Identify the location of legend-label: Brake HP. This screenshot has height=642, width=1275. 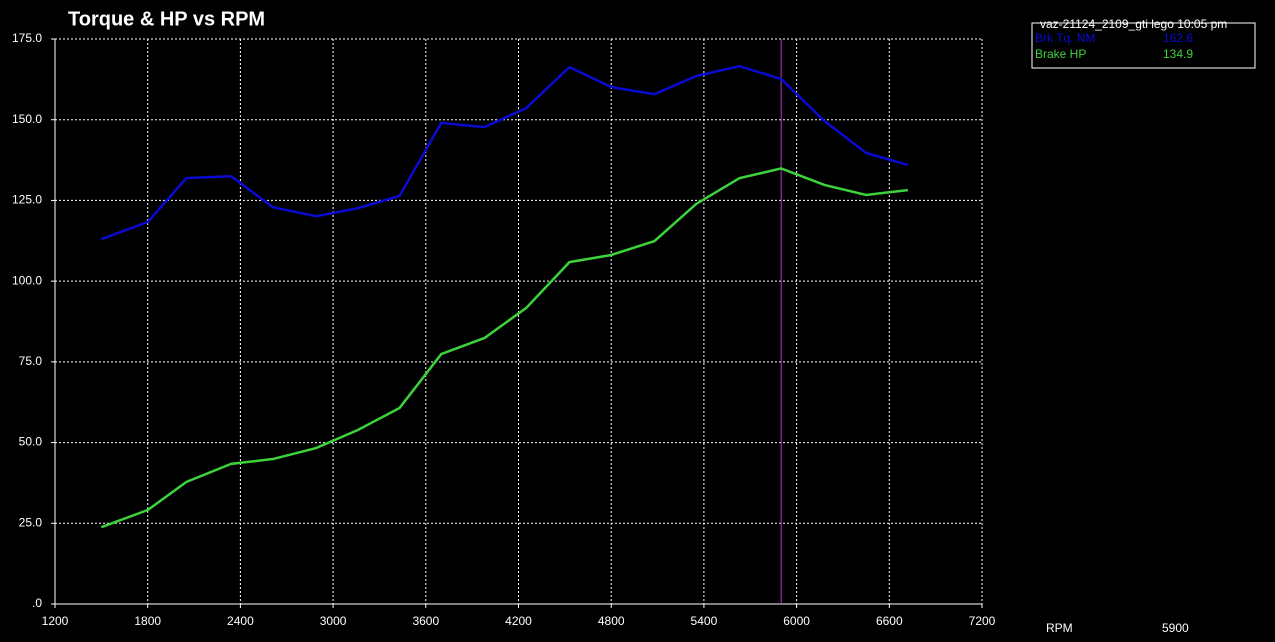
(1060, 54).